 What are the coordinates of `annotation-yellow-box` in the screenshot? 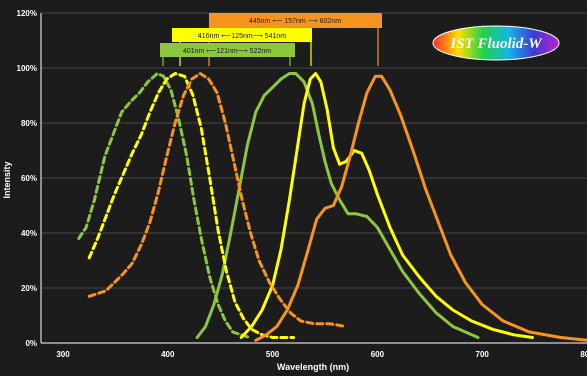 It's located at (242, 35).